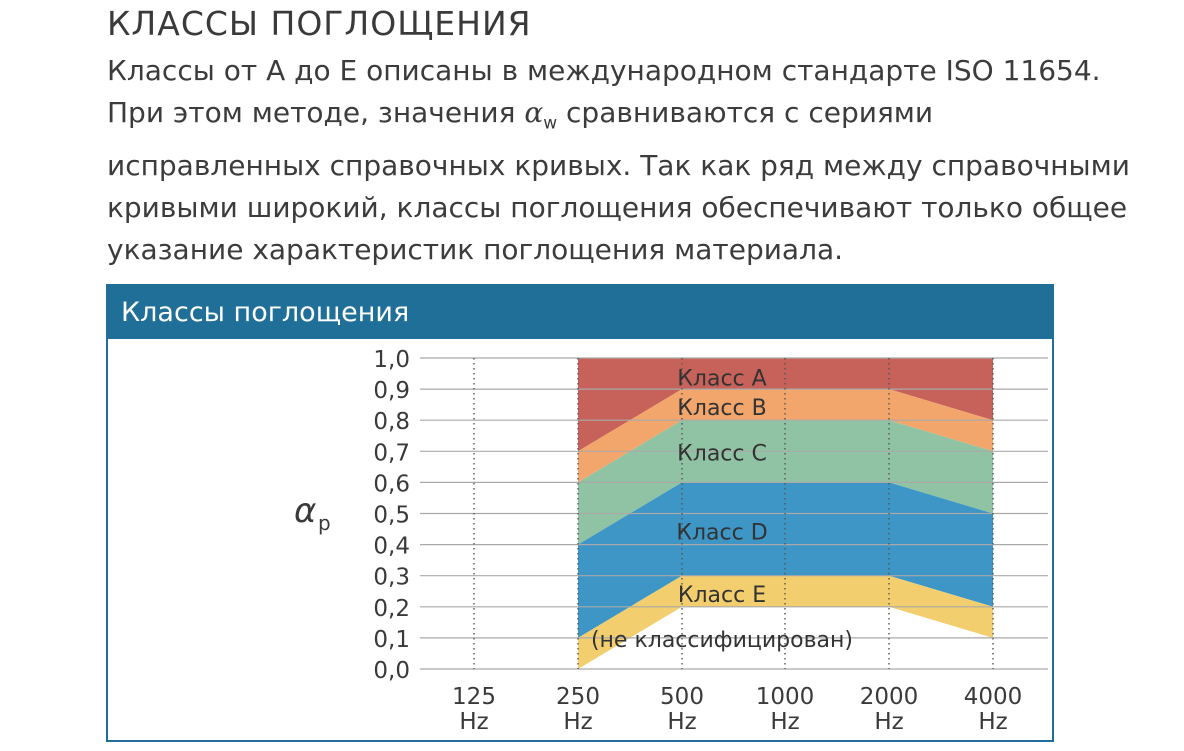 This screenshot has width=1184, height=751. Describe the element at coordinates (785, 697) in the screenshot. I see `x-tick-value: 1000` at that location.